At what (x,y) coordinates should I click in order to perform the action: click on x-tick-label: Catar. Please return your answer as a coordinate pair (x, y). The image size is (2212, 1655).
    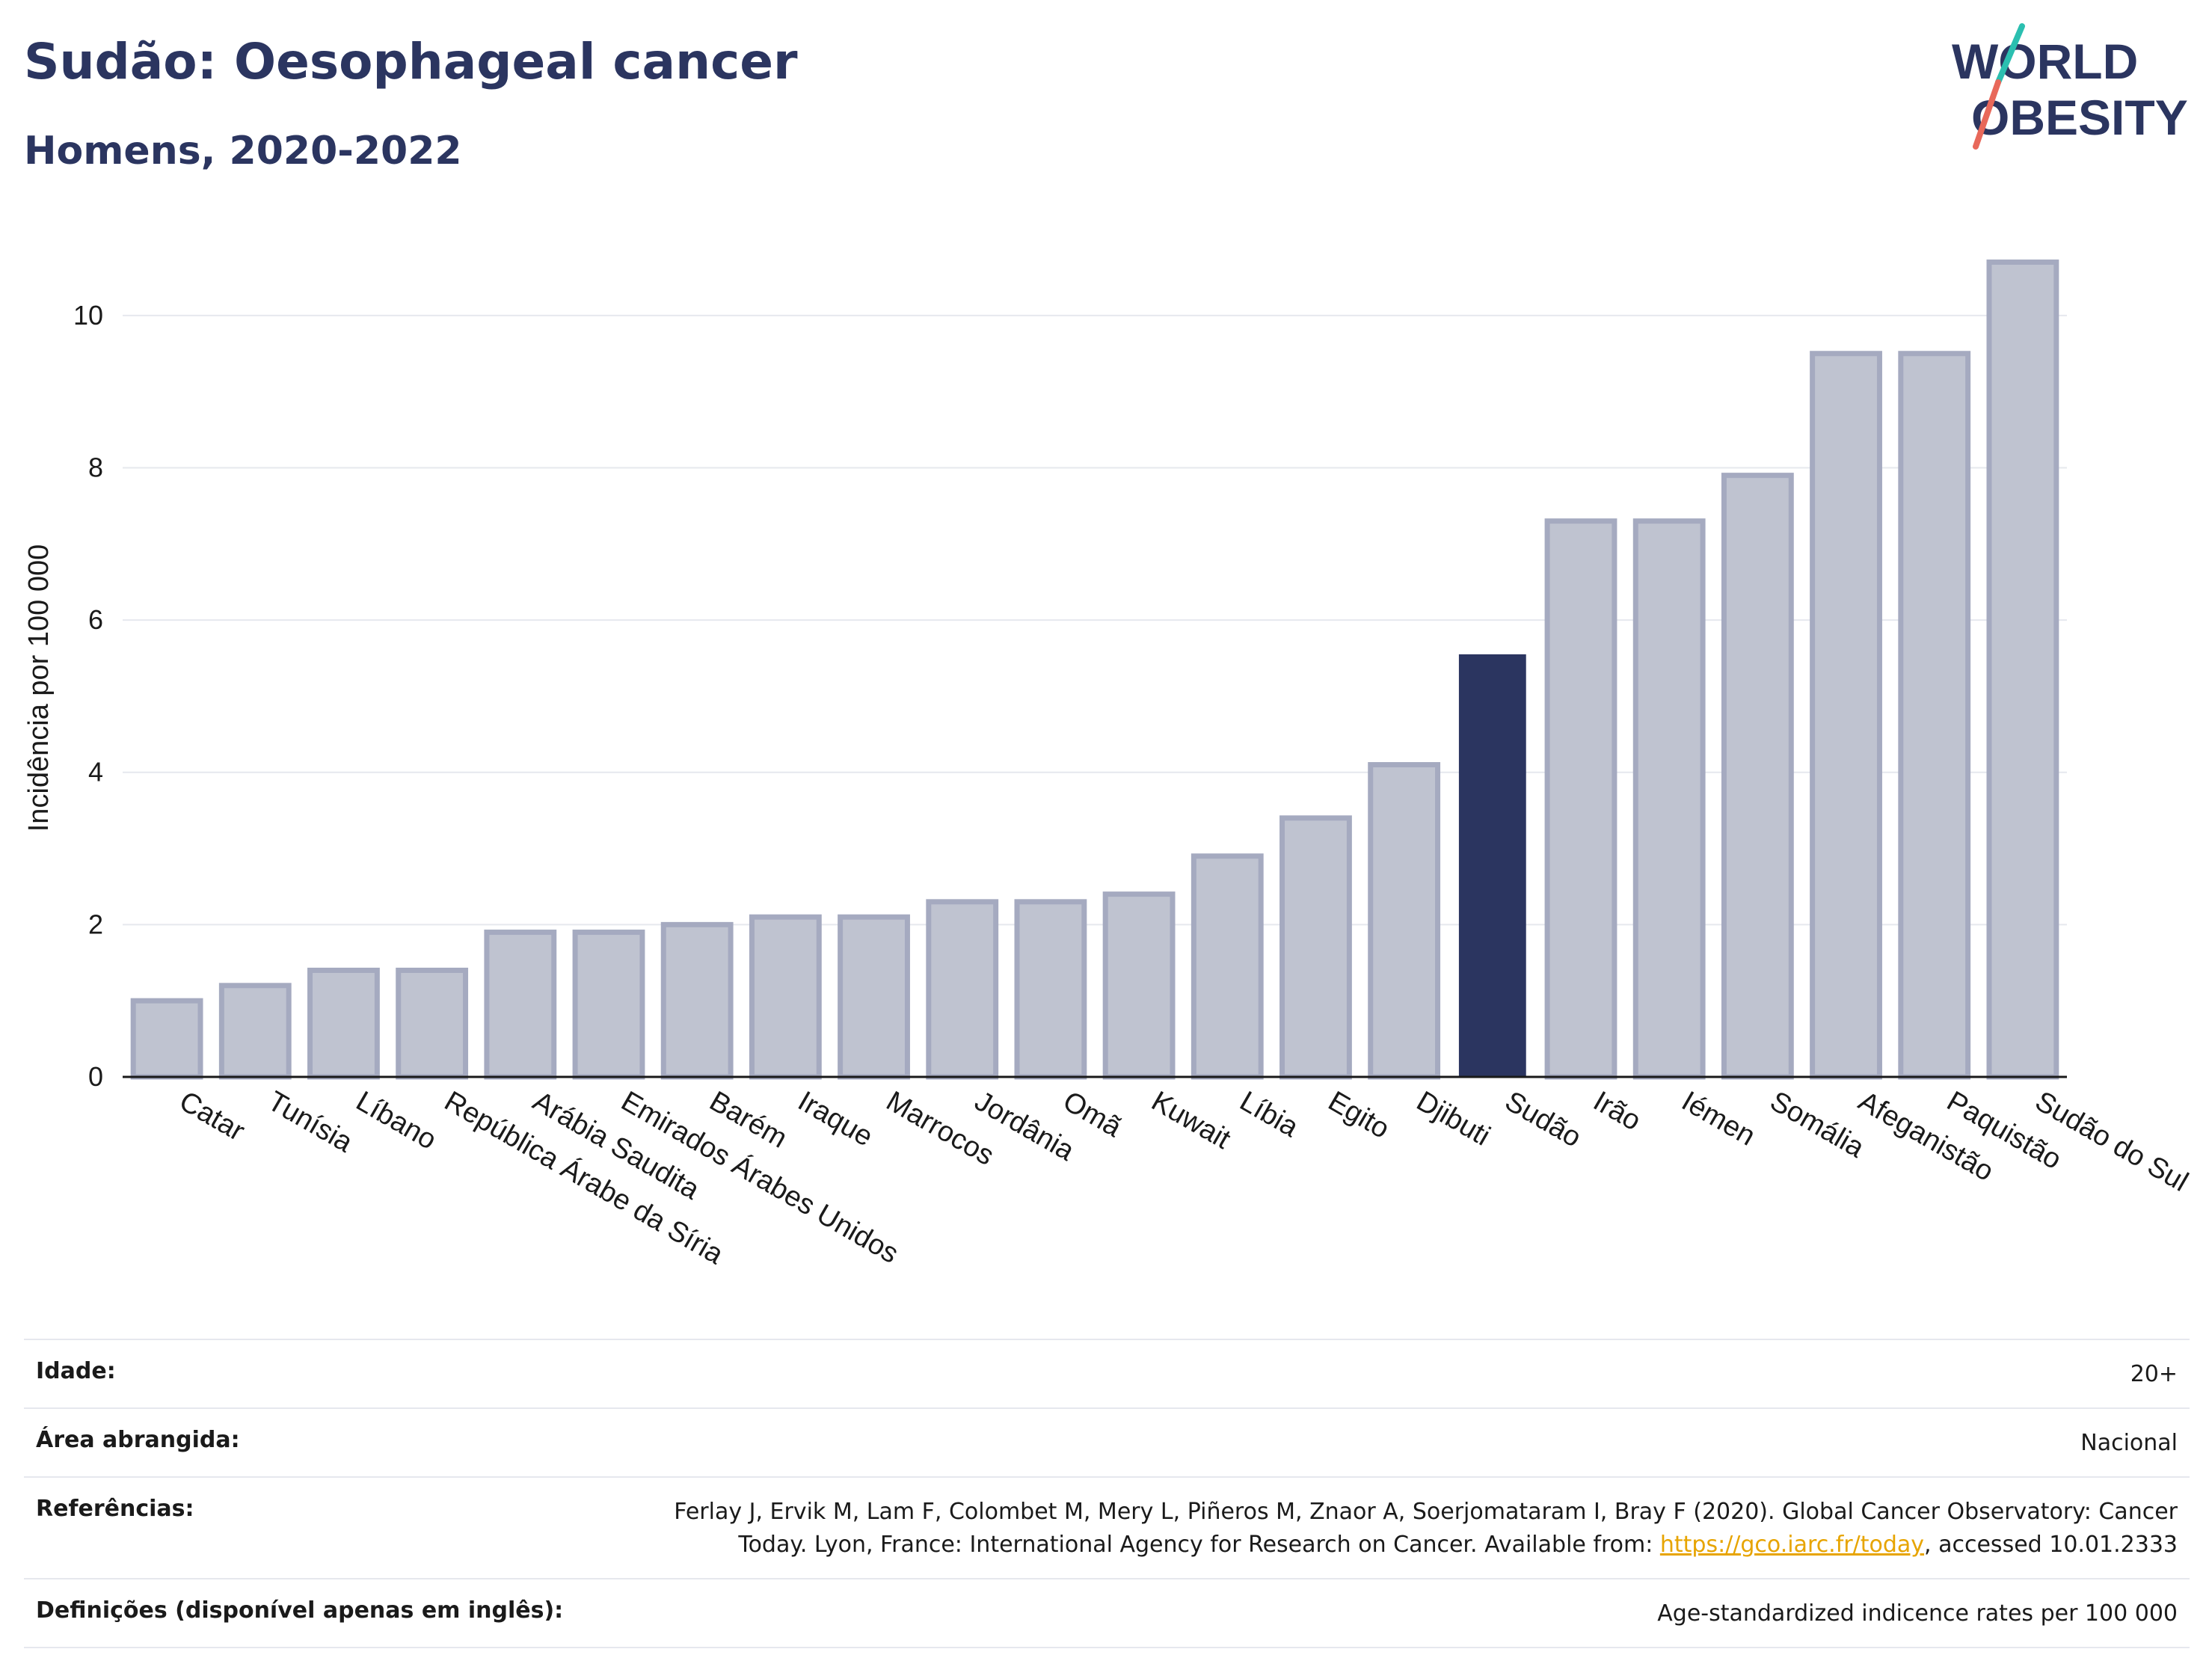
    Looking at the image, I should click on (213, 1116).